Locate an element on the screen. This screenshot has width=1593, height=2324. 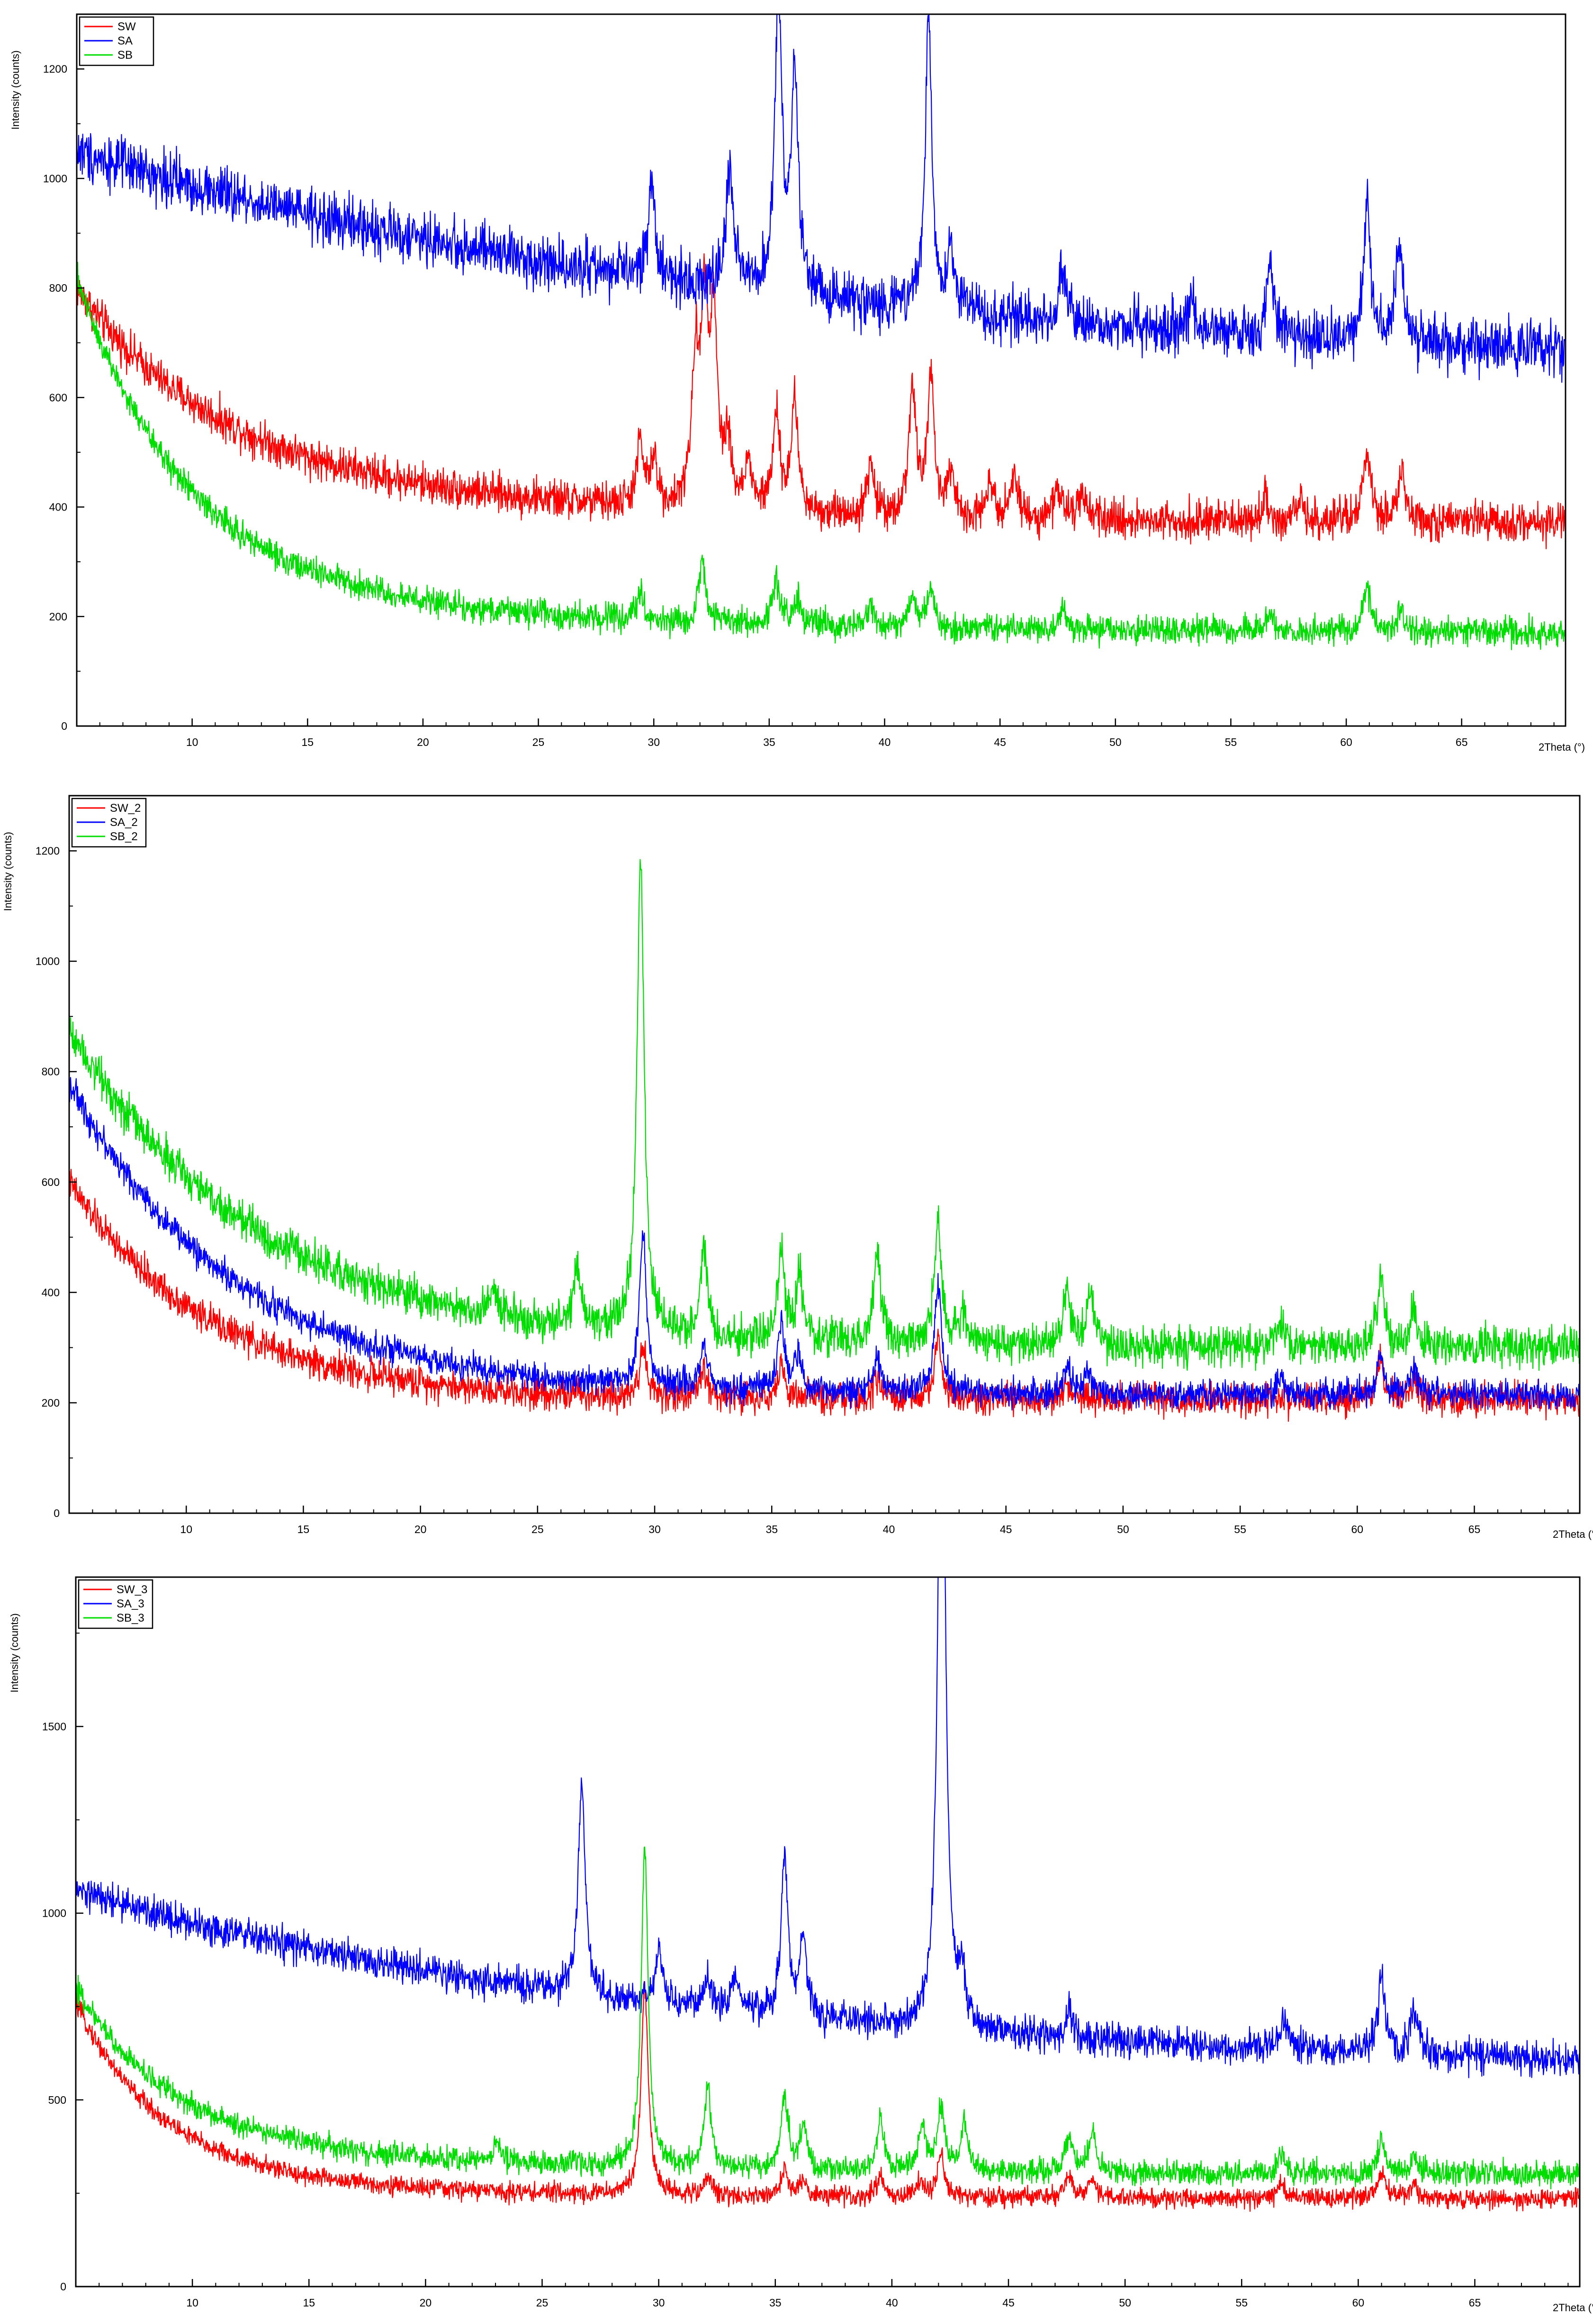
y-tick-label: 1500 is located at coordinates (54, 1726).